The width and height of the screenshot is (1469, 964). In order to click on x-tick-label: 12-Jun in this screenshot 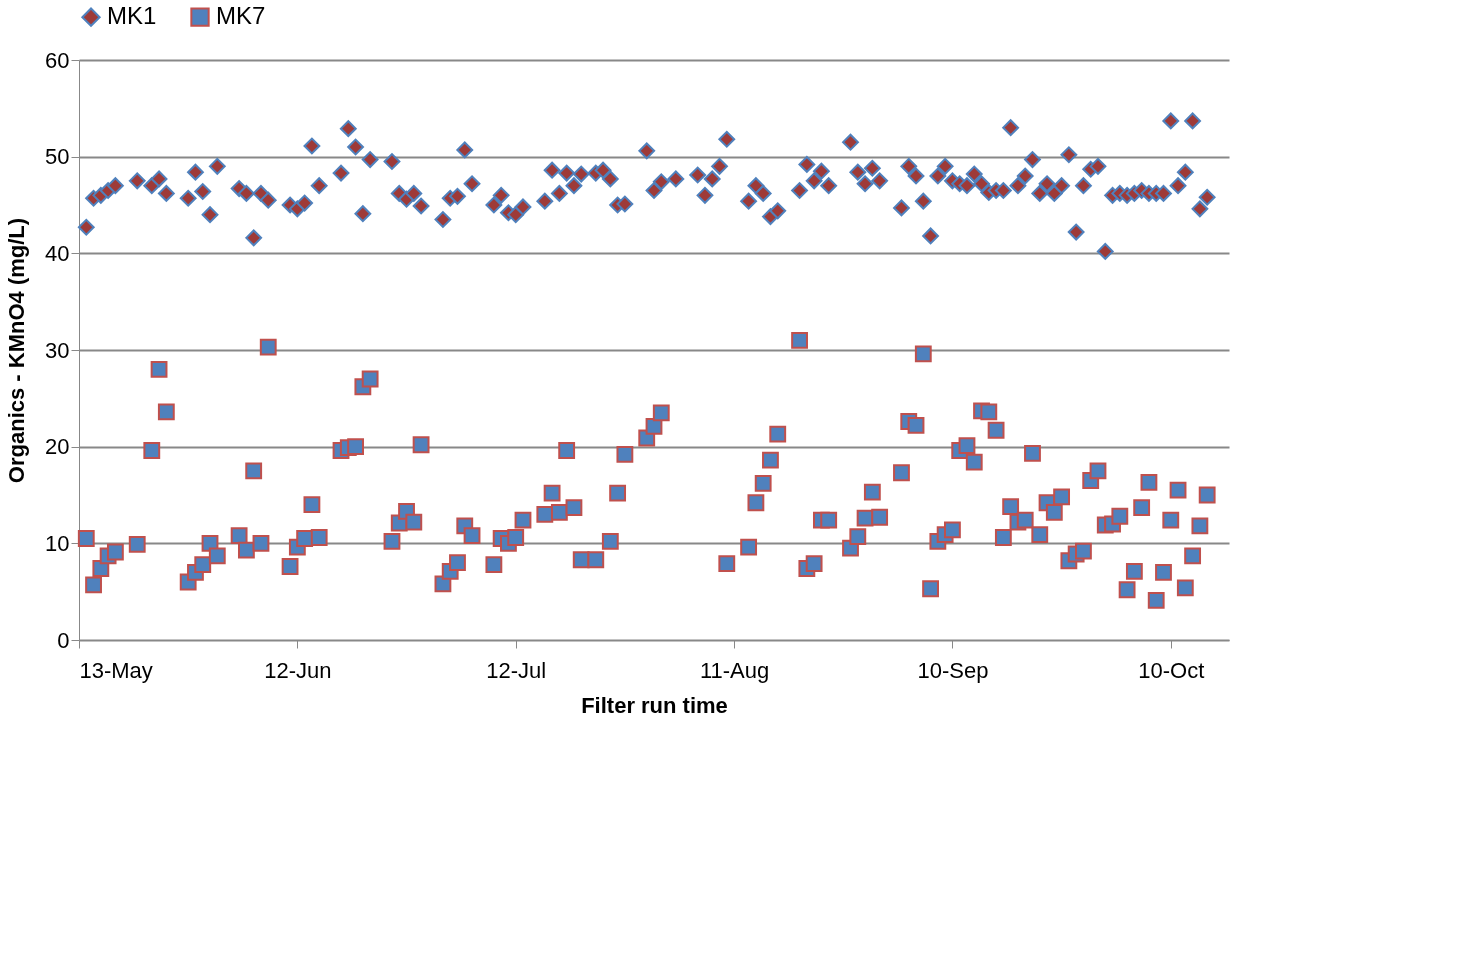, I will do `click(298, 670)`.